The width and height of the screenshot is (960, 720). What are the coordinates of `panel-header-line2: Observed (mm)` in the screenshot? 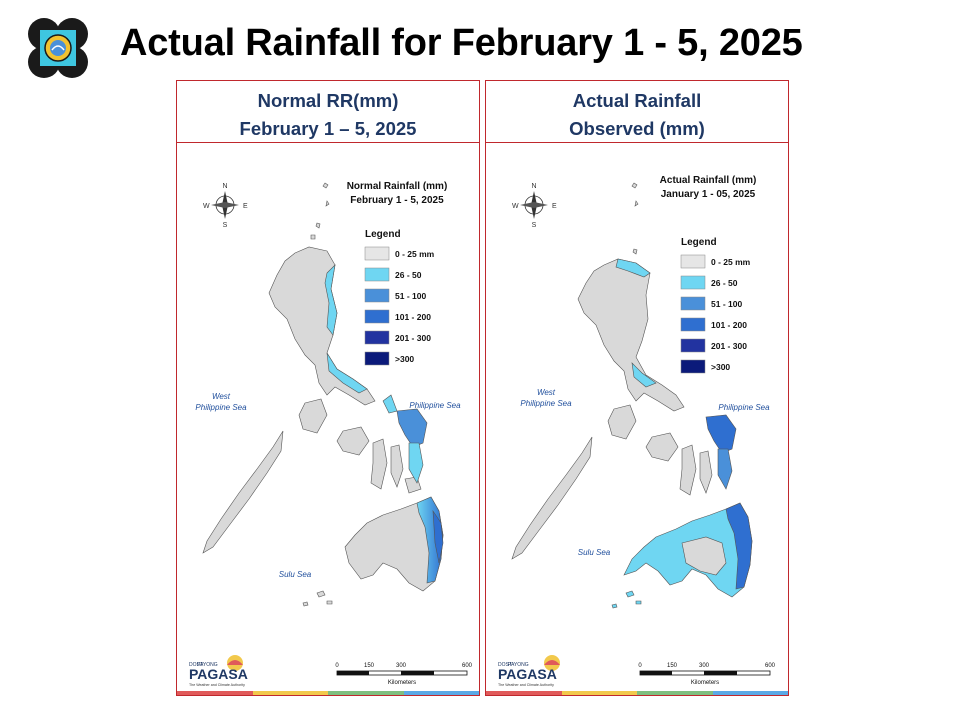 It's located at (637, 128).